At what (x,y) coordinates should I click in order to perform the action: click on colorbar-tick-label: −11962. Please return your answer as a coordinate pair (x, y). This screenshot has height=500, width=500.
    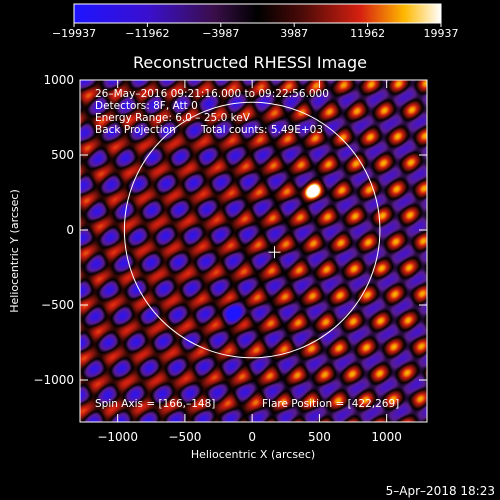
    Looking at the image, I should click on (147, 33).